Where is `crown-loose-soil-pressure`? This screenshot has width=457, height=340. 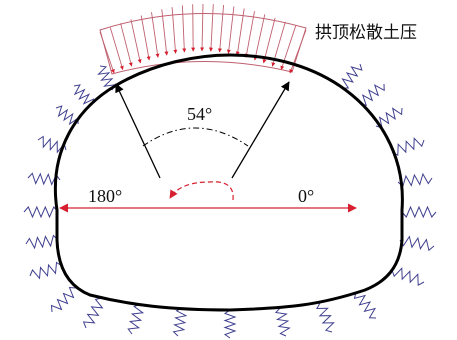
crown-loose-soil-pressure is located at coordinates (203, 39).